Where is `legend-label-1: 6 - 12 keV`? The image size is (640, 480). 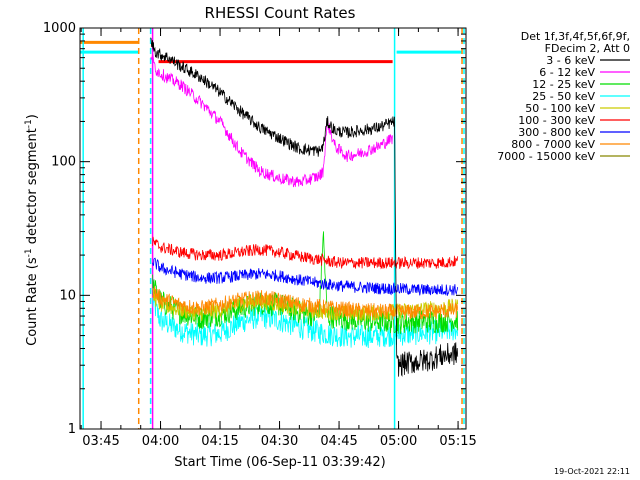
legend-label-1: 6 - 12 keV is located at coordinates (567, 72).